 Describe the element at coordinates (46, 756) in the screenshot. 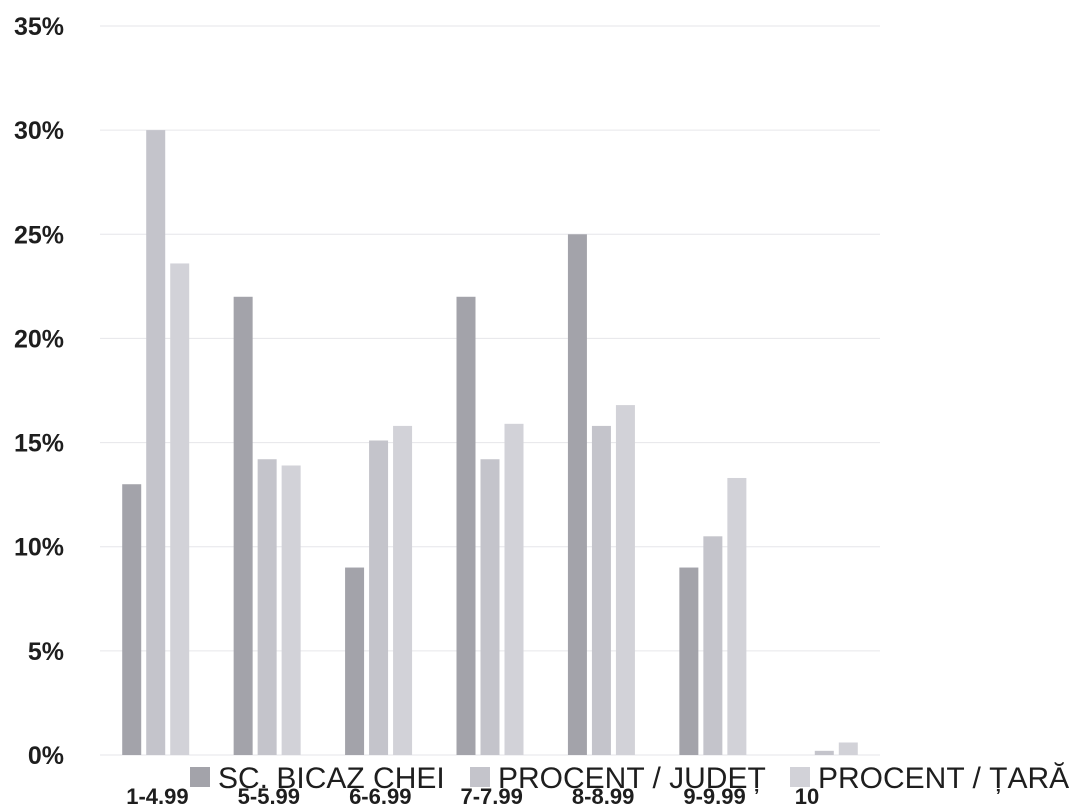

I see `y-tick-label: 0%` at that location.